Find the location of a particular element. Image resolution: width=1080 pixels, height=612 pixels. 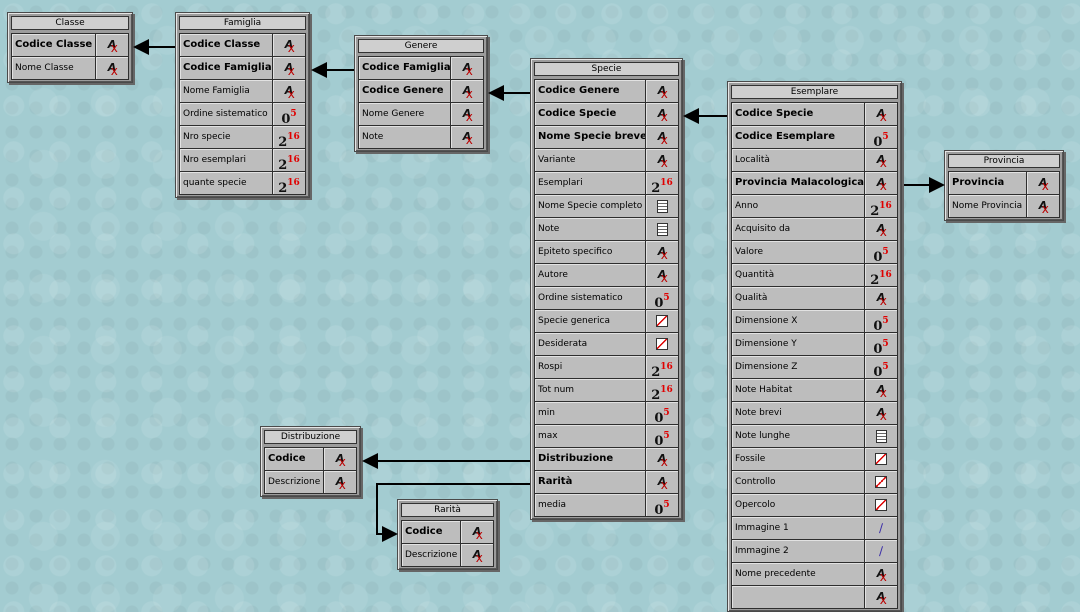

field-name: Dimensione Y is located at coordinates (798, 344).